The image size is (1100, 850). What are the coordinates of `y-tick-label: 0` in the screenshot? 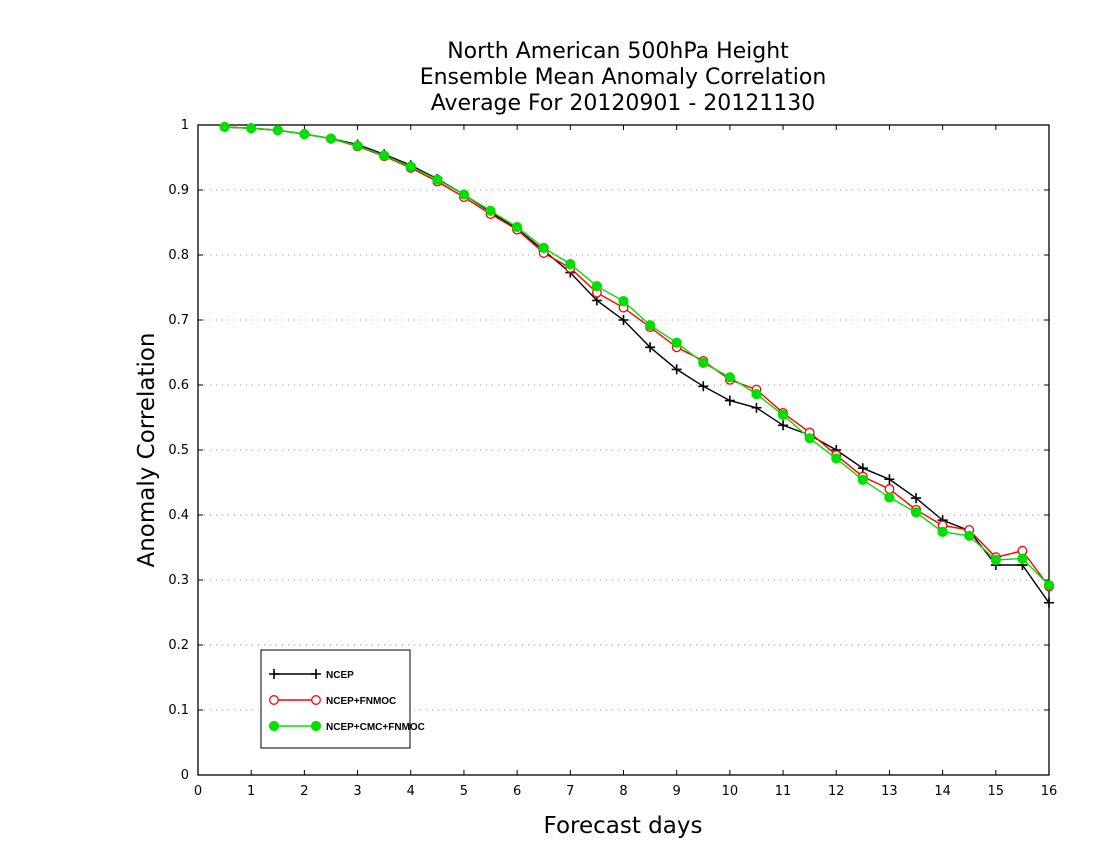 It's located at (185, 775).